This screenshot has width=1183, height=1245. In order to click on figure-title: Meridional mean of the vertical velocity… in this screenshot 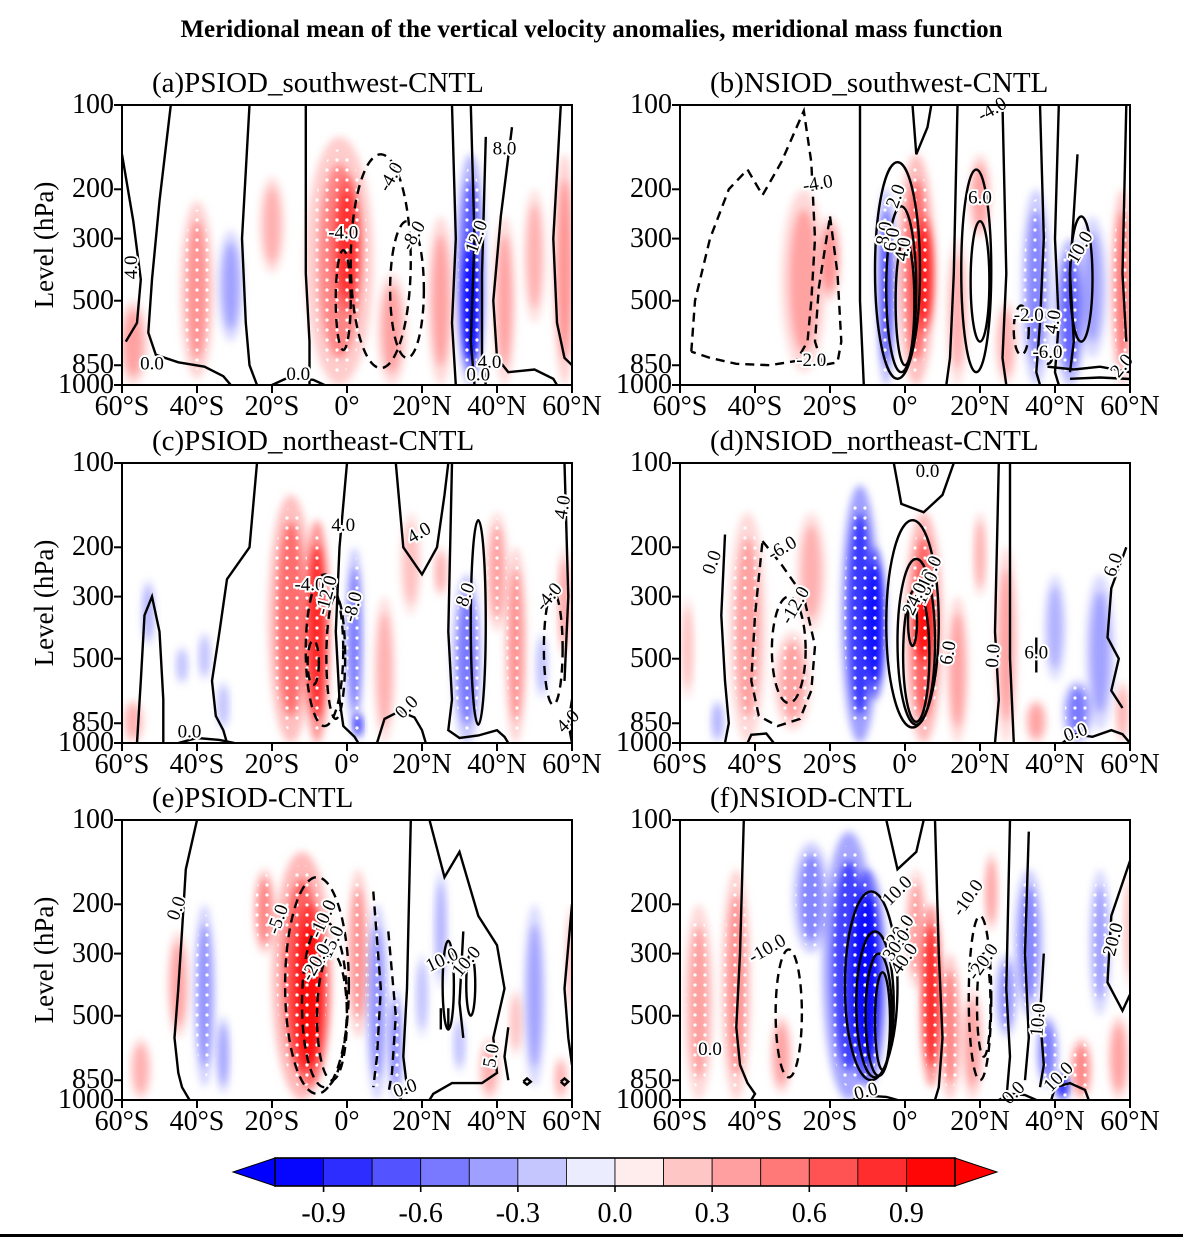, I will do `click(591, 29)`.